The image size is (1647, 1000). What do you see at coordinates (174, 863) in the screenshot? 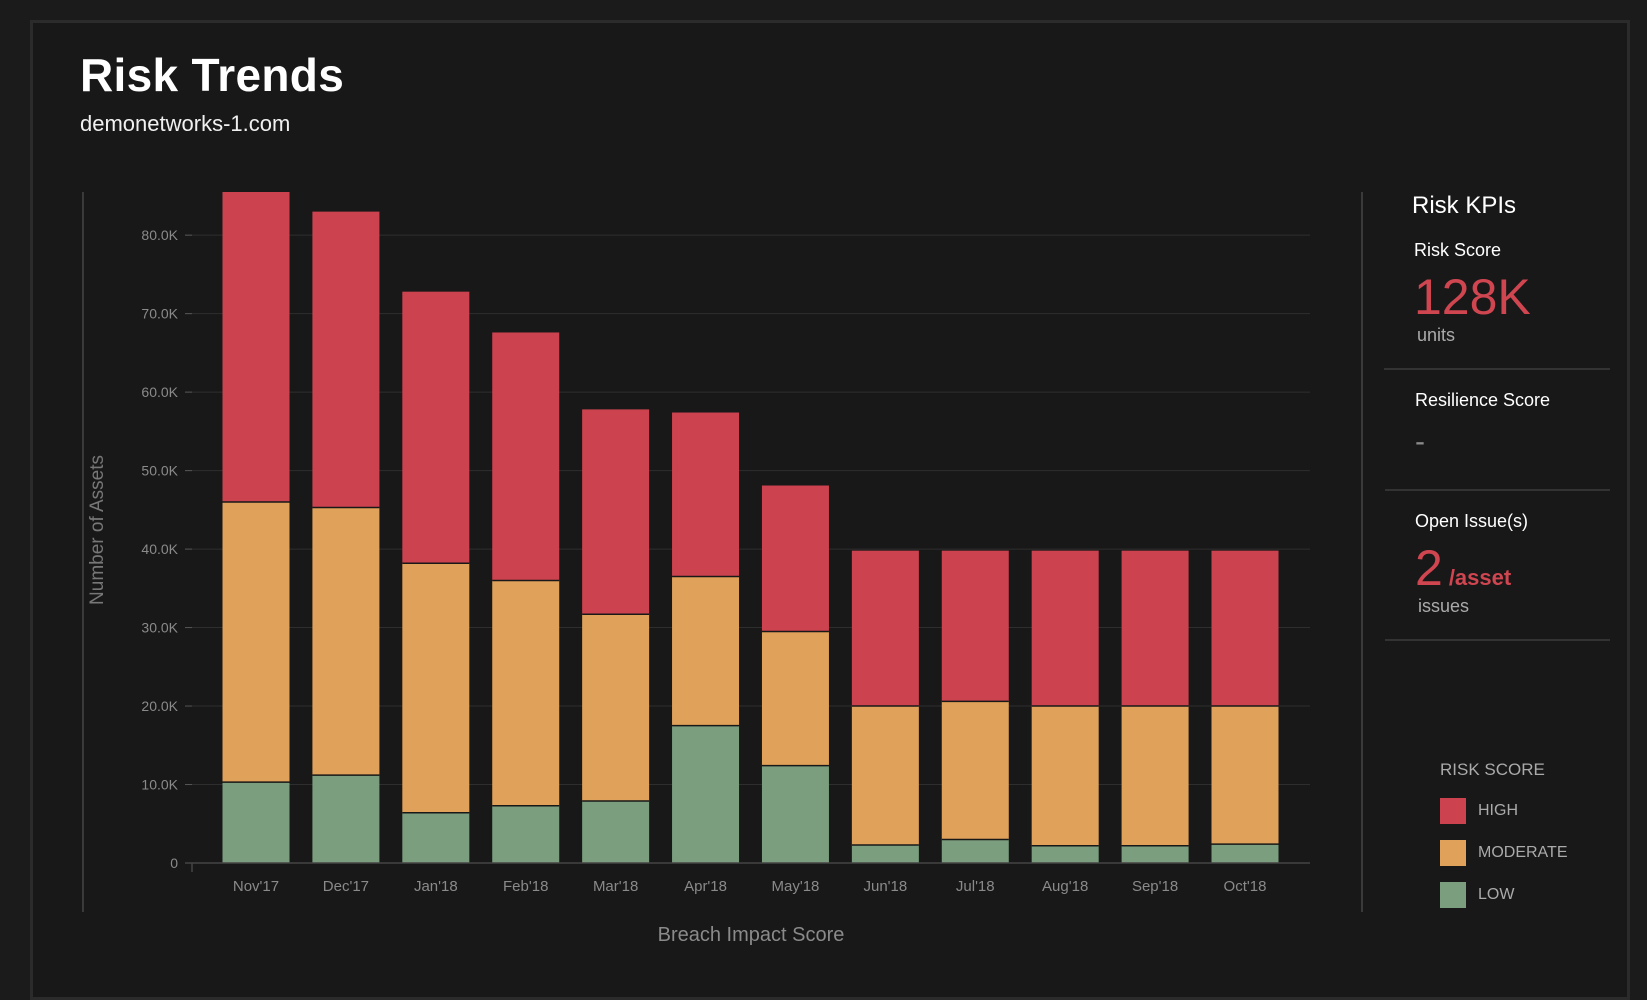
I see `y-tick-label: 0` at bounding box center [174, 863].